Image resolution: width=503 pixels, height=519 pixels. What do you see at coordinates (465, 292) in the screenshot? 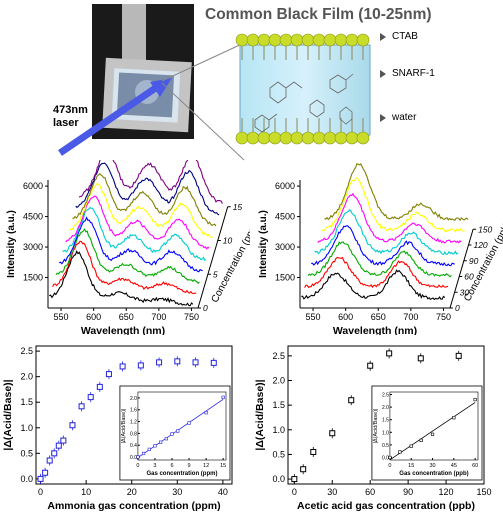
I see `z-tick-label: 30` at bounding box center [465, 292].